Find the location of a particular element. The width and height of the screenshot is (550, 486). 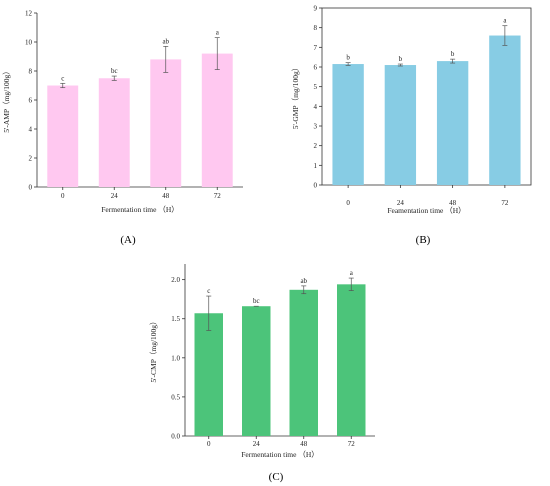

y-tick-label: 5 is located at coordinates (316, 87).